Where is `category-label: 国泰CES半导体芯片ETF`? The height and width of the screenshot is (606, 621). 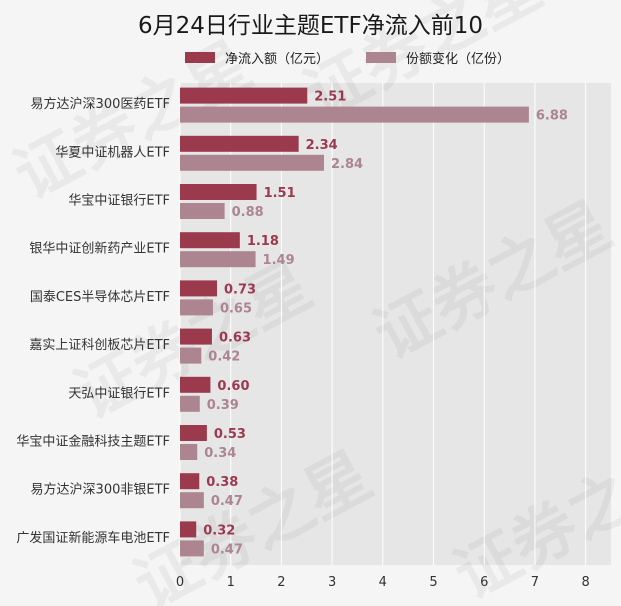 category-label: 国泰CES半导体芯片ETF is located at coordinates (100, 297).